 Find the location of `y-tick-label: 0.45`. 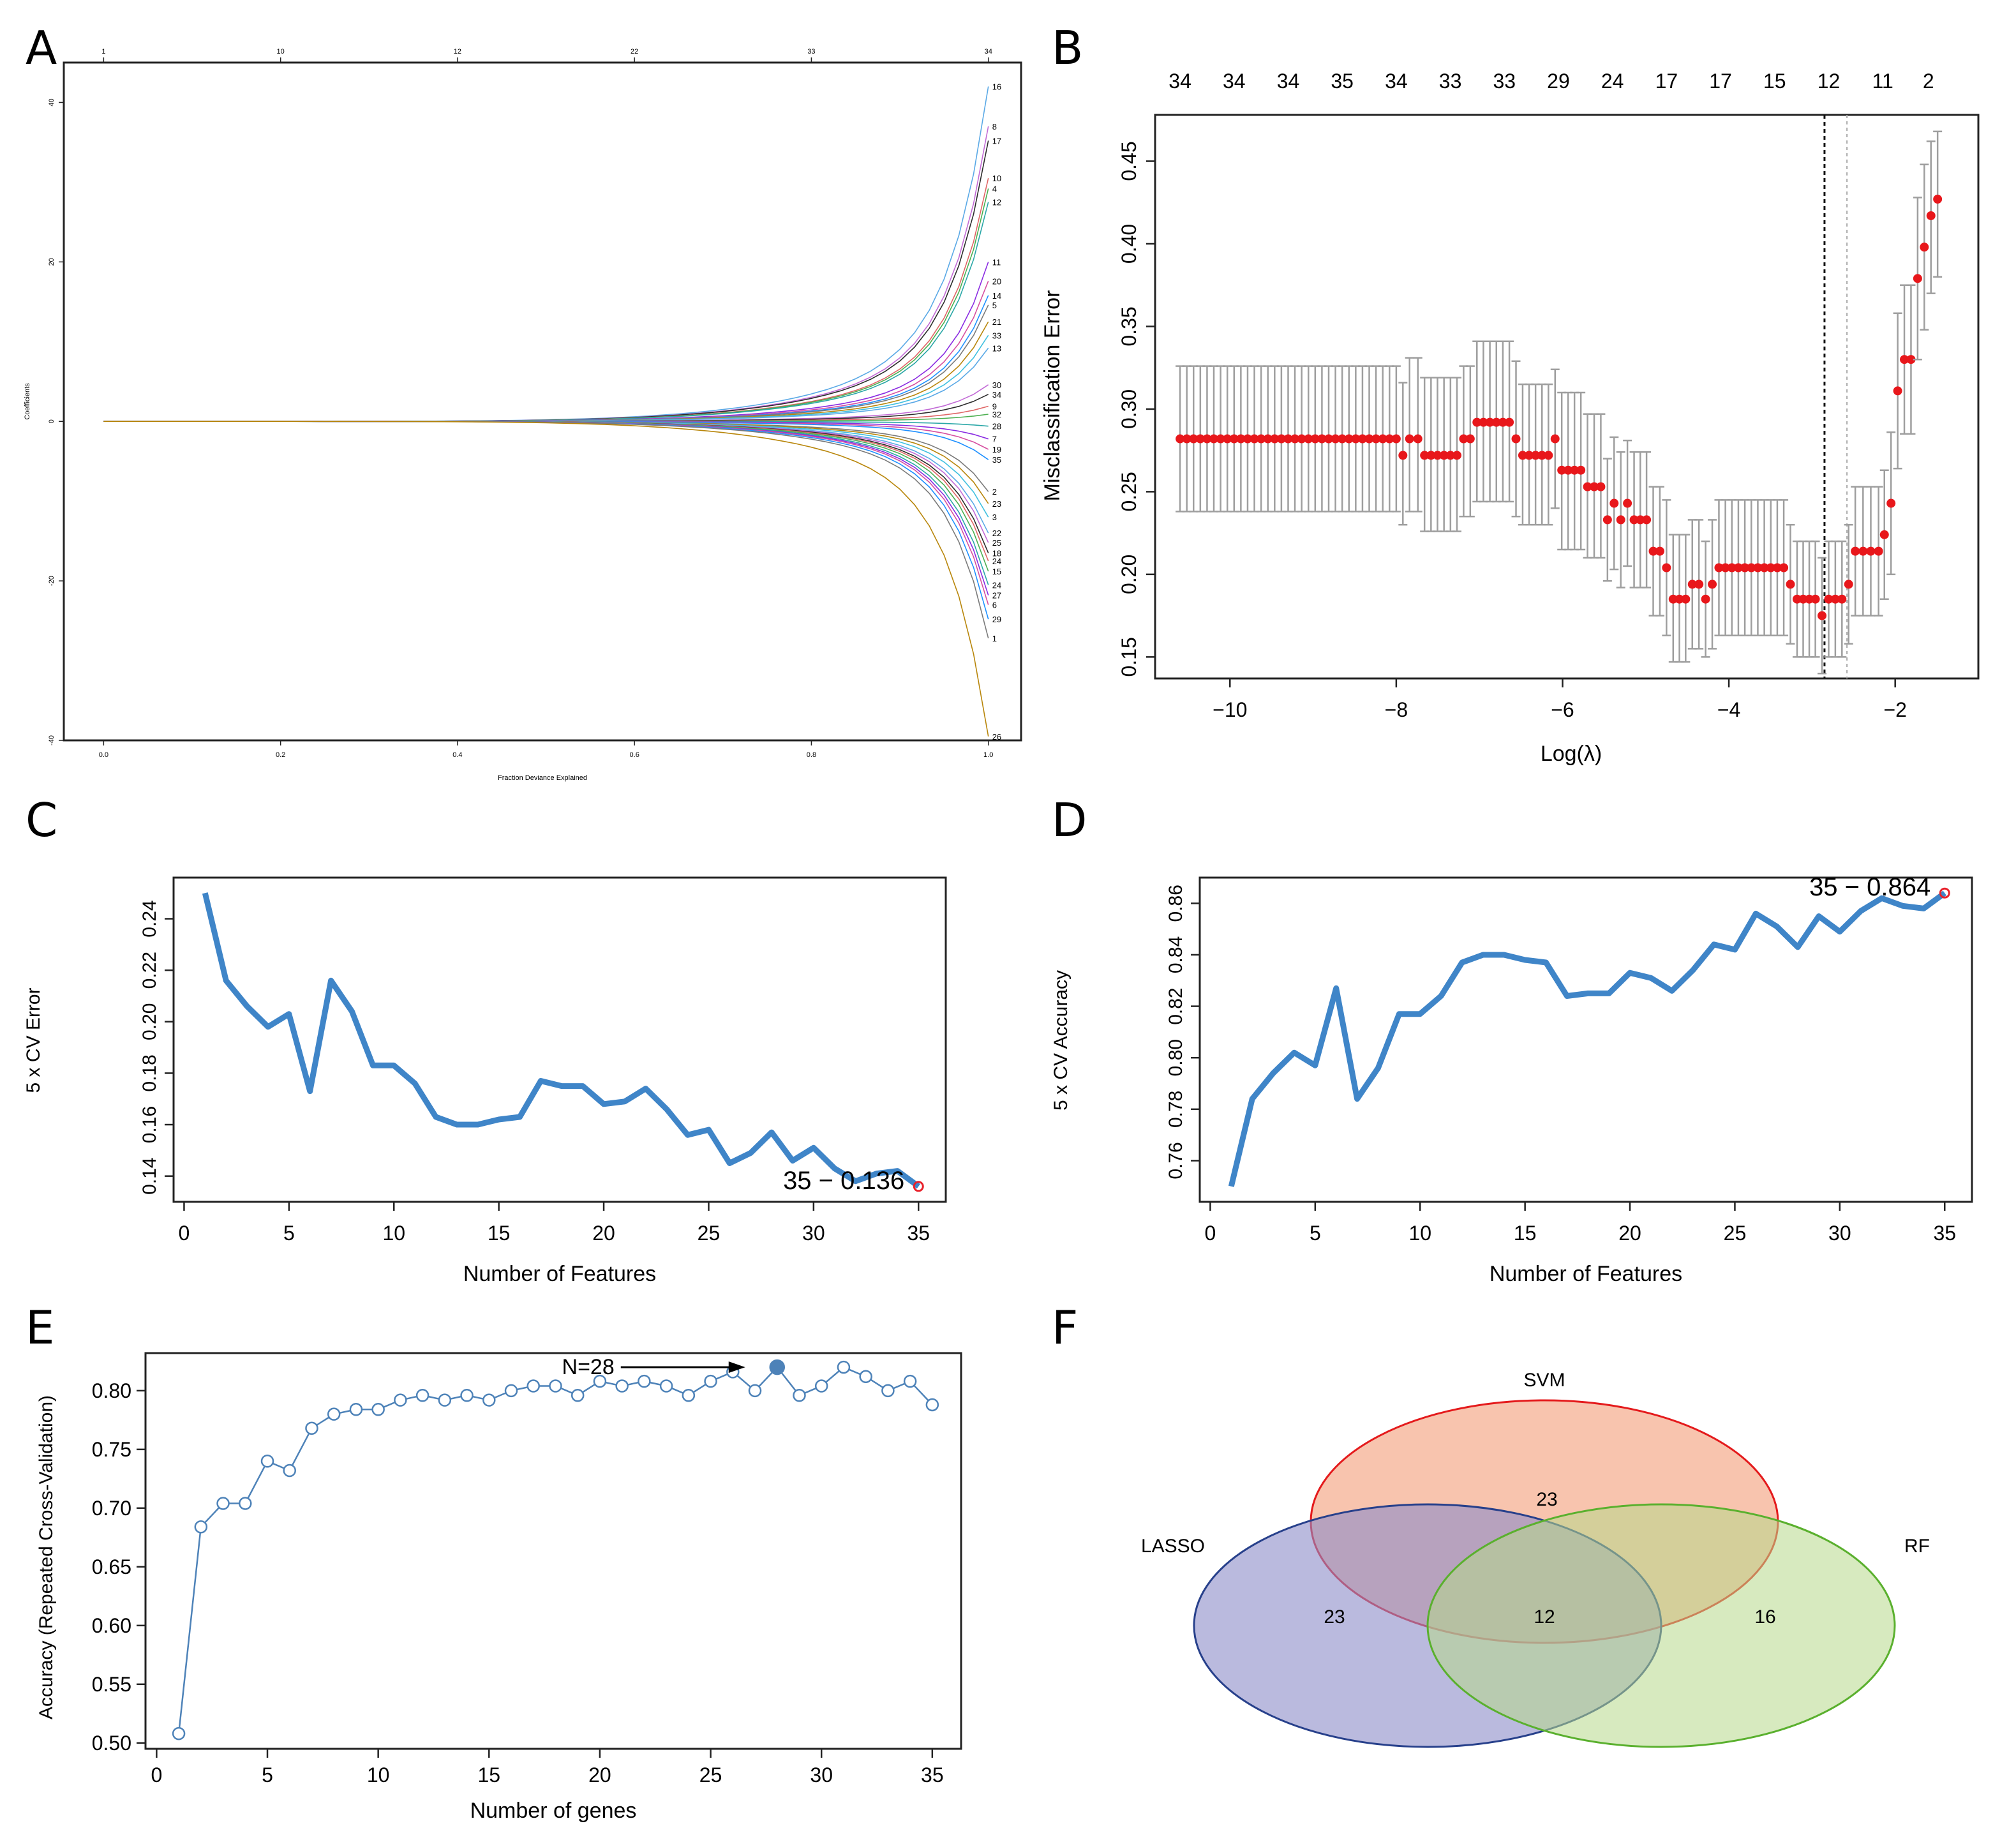

y-tick-label: 0.45 is located at coordinates (1128, 161).